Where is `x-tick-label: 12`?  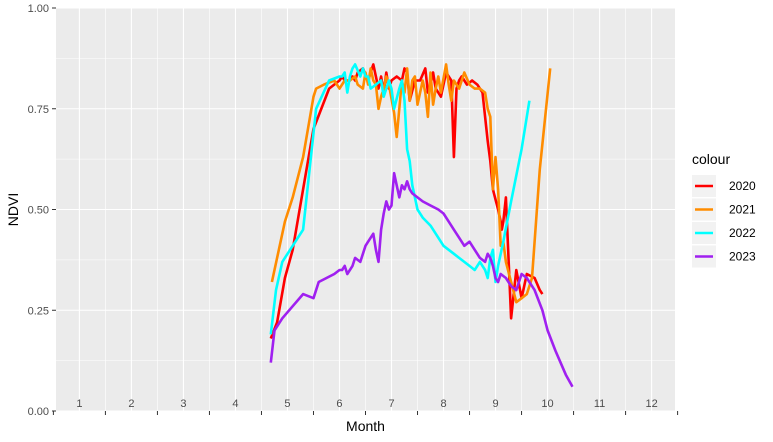 x-tick-label: 12 is located at coordinates (651, 404).